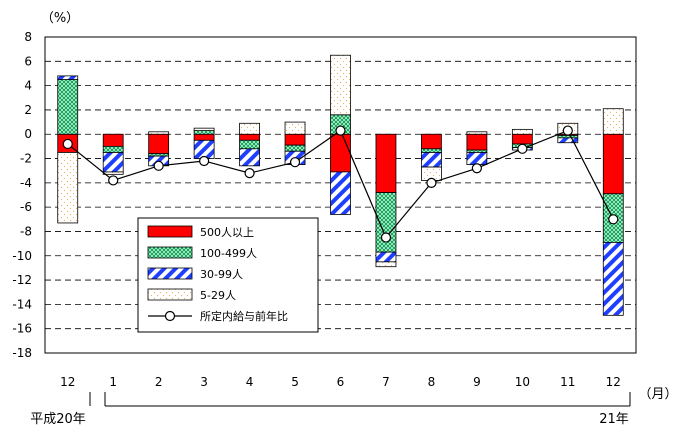  Describe the element at coordinates (28, 61) in the screenshot. I see `y-tick-label: 6` at that location.